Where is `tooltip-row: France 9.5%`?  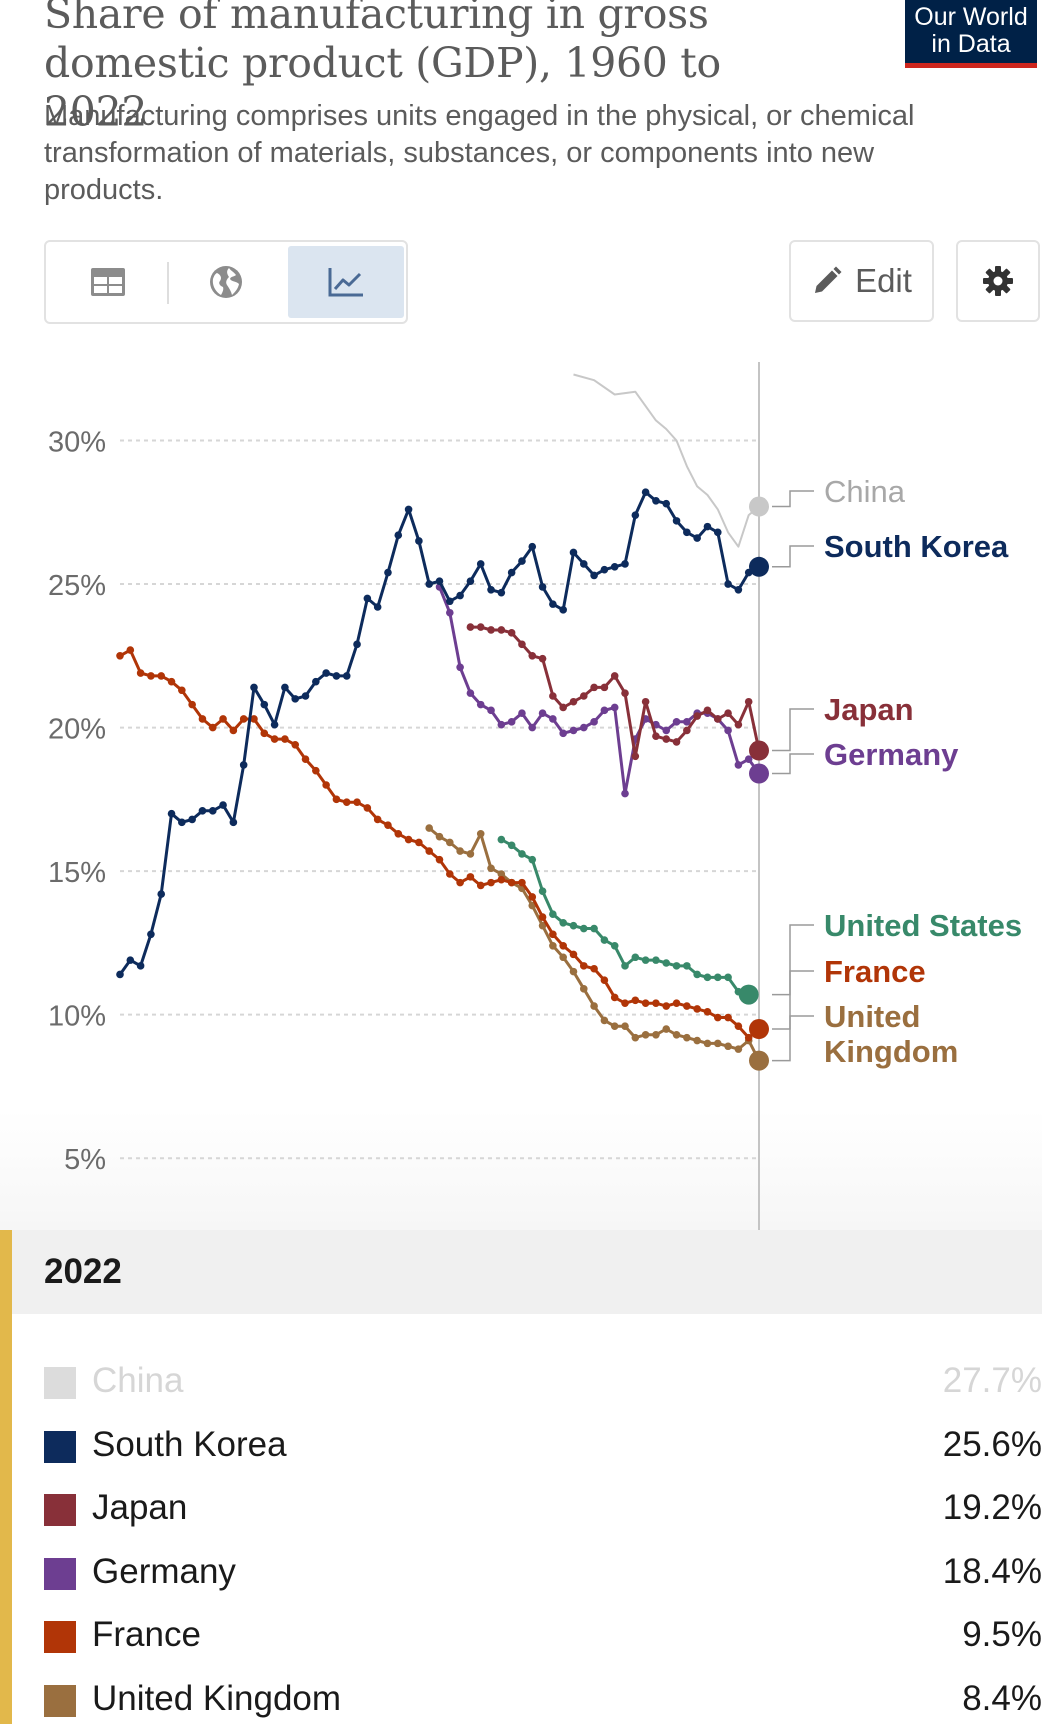
tooltip-row: France 9.5% is located at coordinates (527, 1638).